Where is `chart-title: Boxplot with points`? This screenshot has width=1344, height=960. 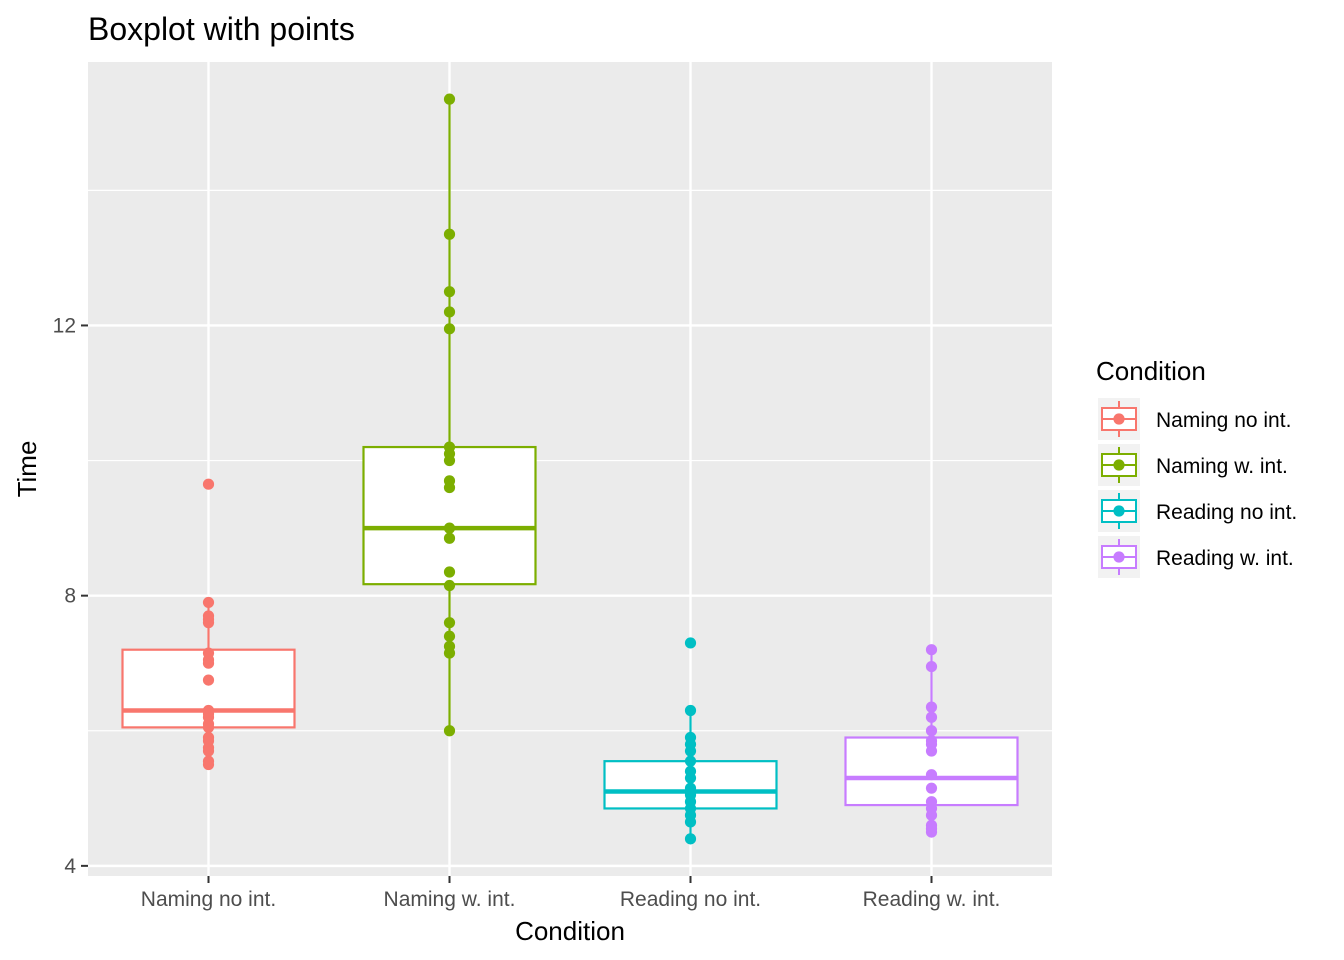 chart-title: Boxplot with points is located at coordinates (221, 29).